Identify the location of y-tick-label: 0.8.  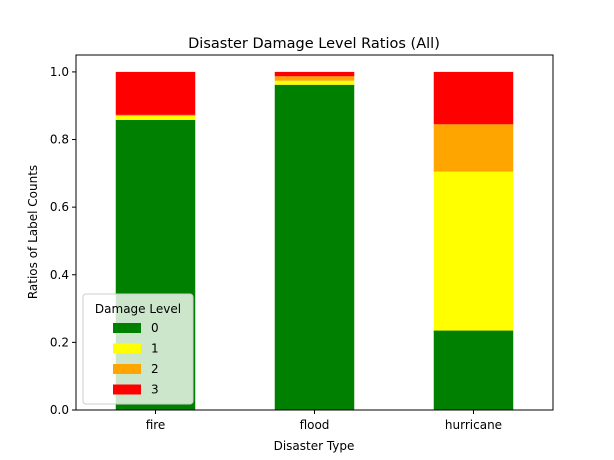
(59, 140).